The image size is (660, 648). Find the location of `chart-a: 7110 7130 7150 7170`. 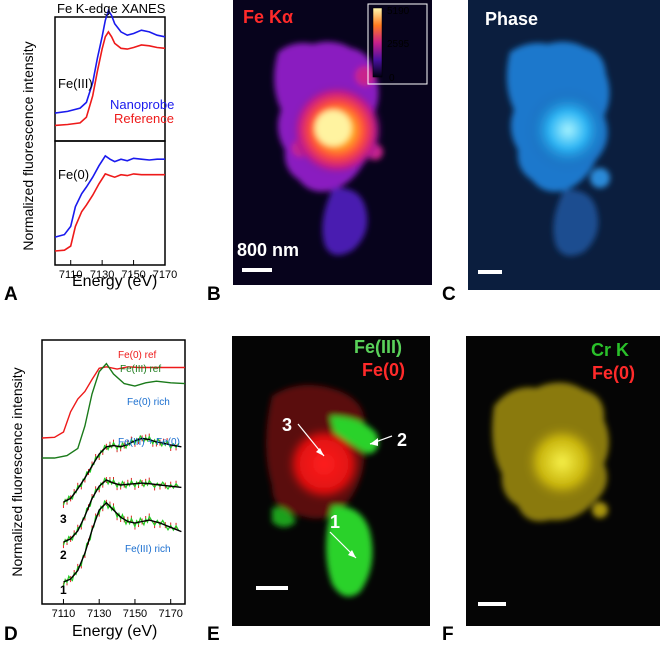

chart-a: 7110 7130 7150 7170 is located at coordinates (115, 144).